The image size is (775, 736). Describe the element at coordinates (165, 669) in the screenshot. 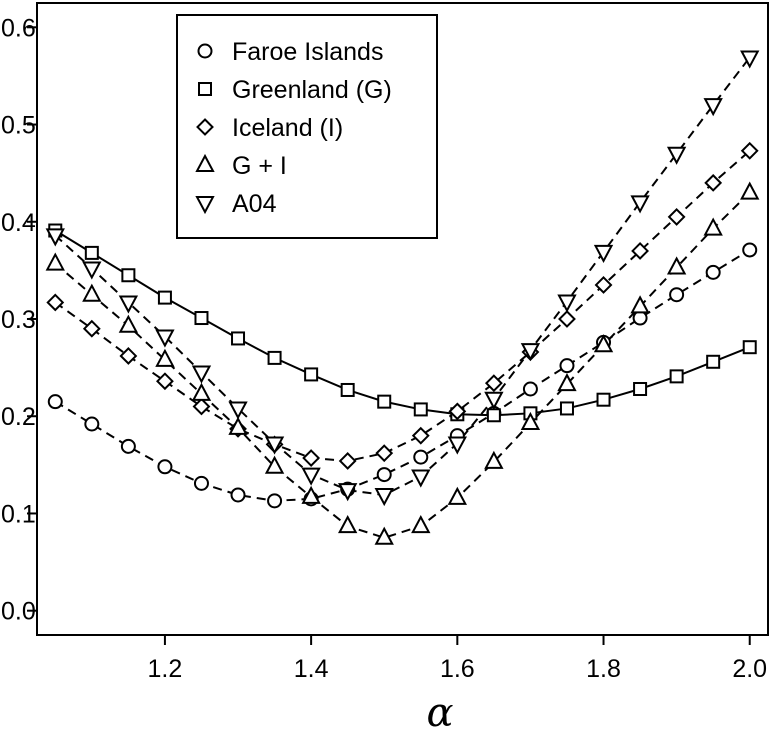

I see `x-tick-label: 1.2` at that location.